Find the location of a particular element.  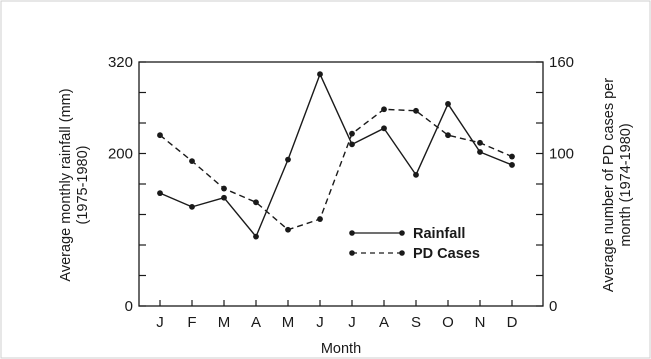

left-axis-title-line-1: Average monthly rainfall (mm) is located at coordinates (66, 184).